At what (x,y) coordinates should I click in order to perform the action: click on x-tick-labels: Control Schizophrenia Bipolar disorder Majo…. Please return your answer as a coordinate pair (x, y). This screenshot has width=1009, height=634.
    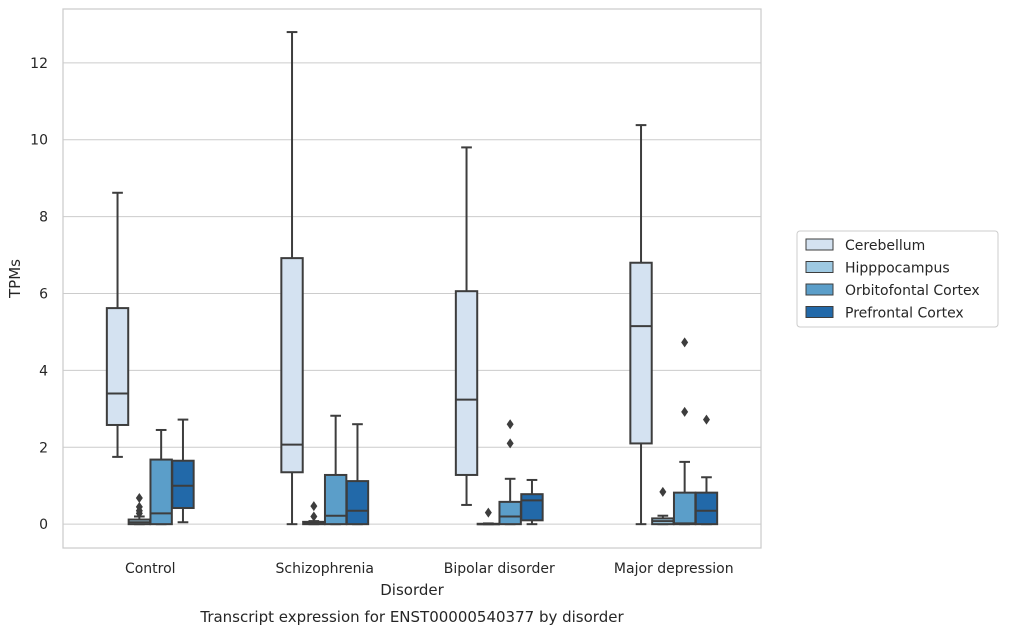
    Looking at the image, I should click on (429, 569).